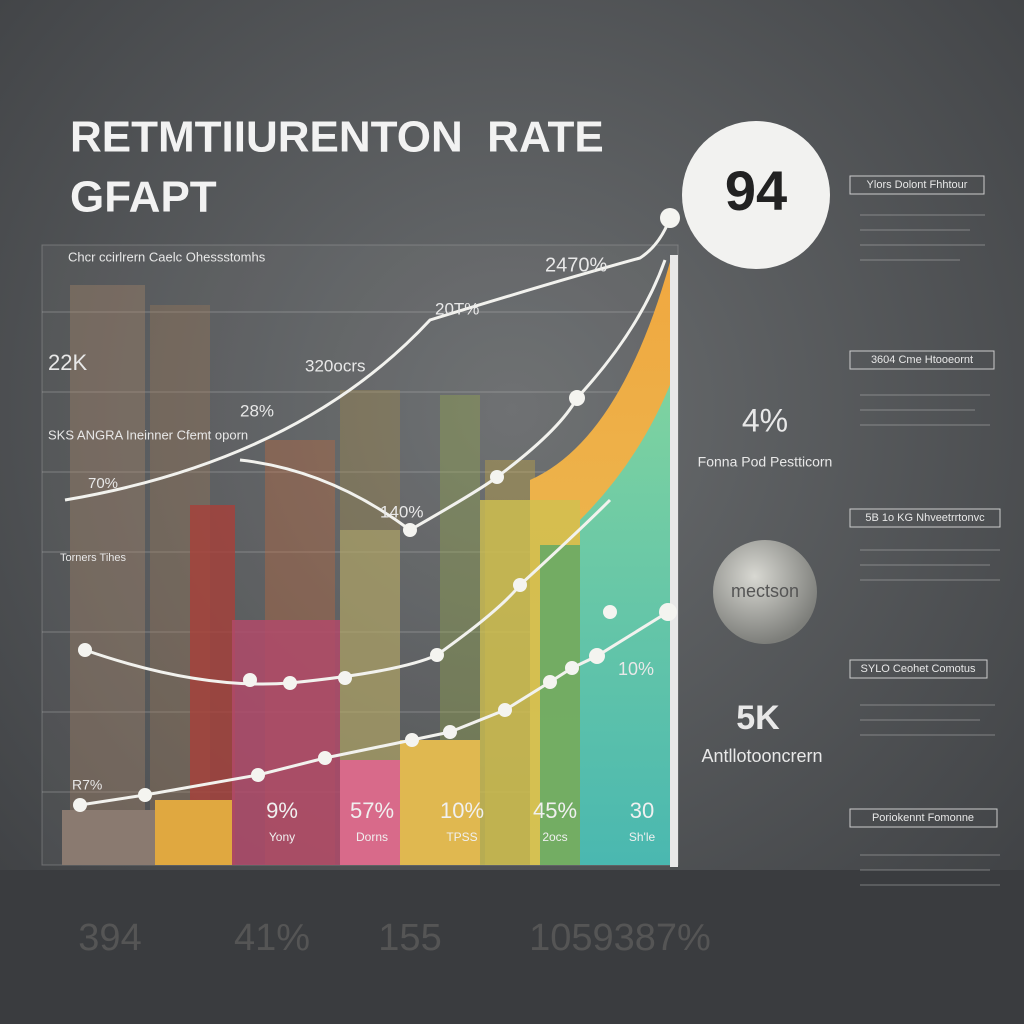 The width and height of the screenshot is (1024, 1029). I want to click on stat-value: 9%, so click(282, 810).